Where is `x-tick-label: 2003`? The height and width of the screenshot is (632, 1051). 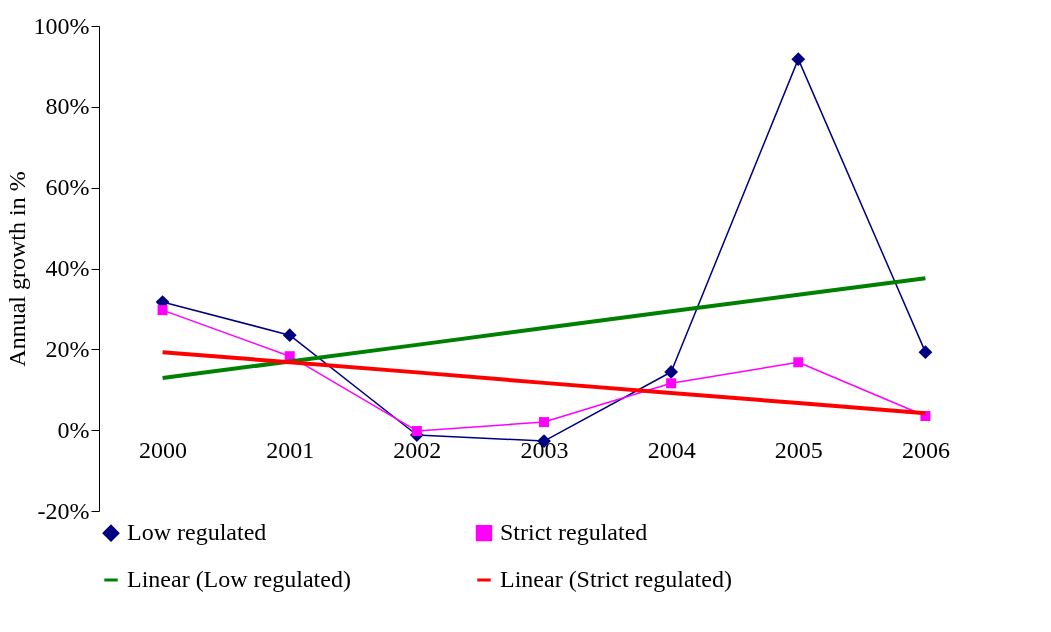 x-tick-label: 2003 is located at coordinates (544, 449).